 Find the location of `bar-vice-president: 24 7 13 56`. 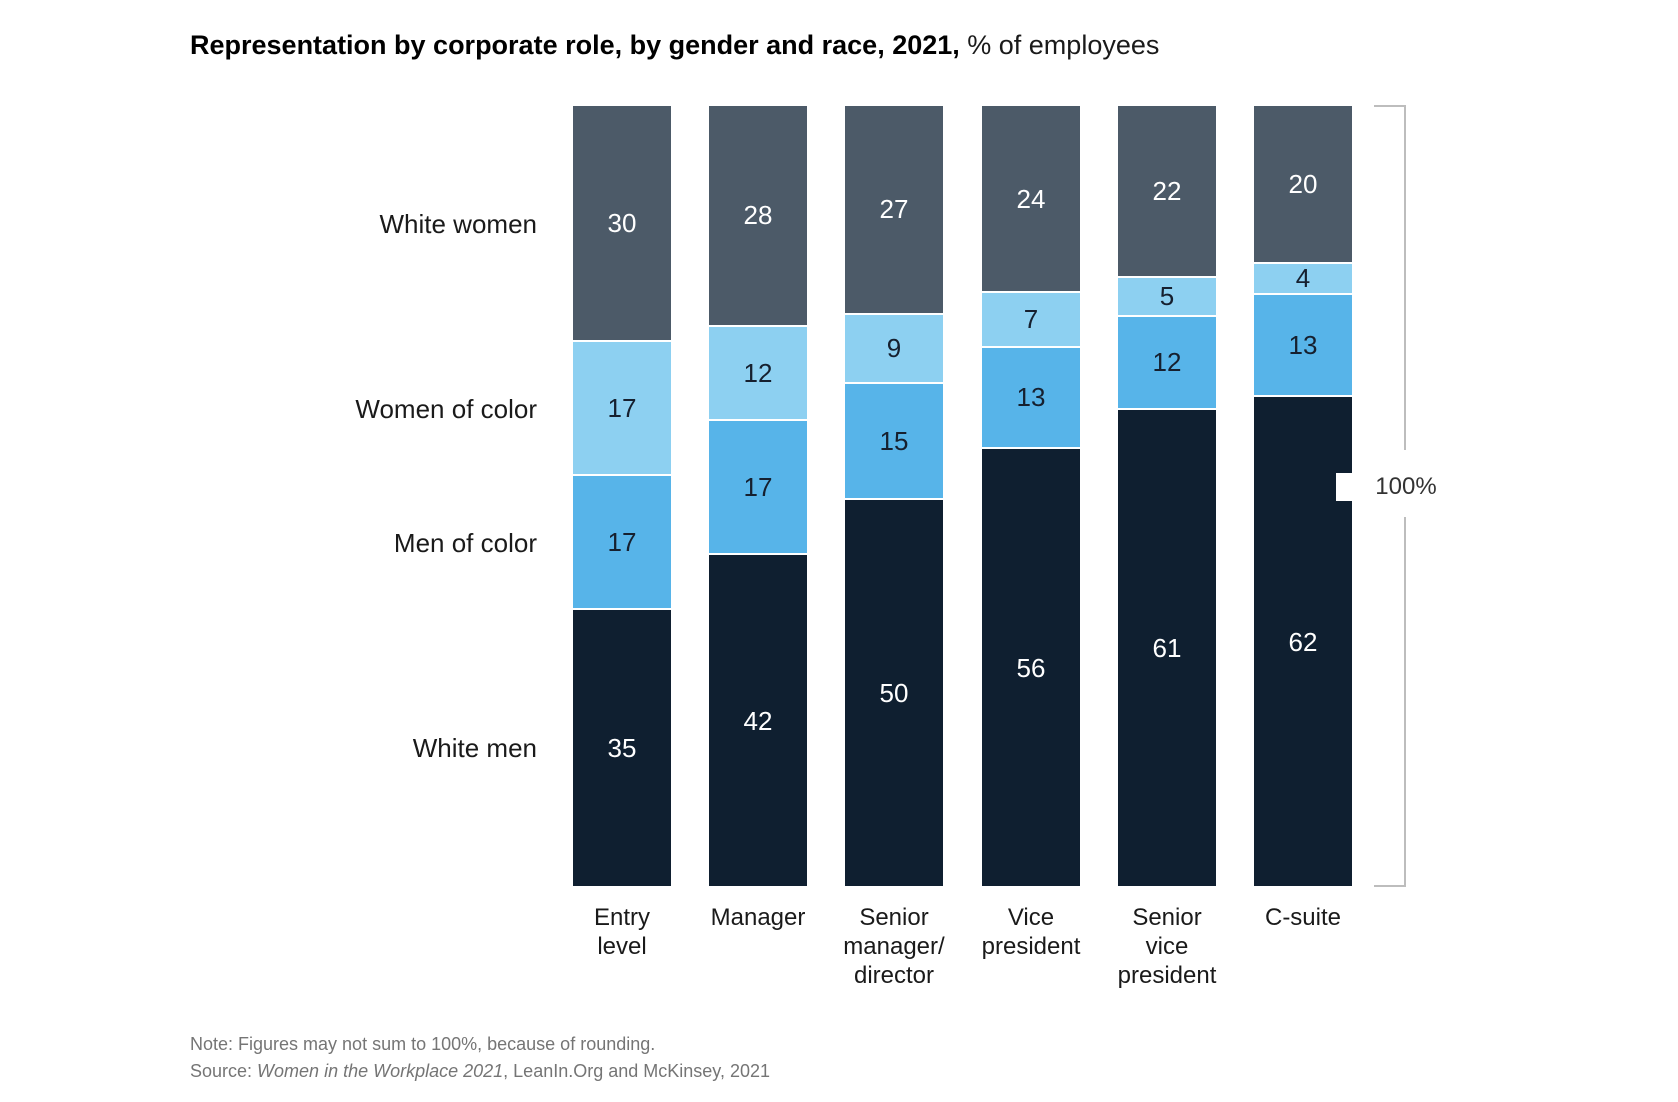

bar-vice-president: 24 7 13 56 is located at coordinates (1031, 496).